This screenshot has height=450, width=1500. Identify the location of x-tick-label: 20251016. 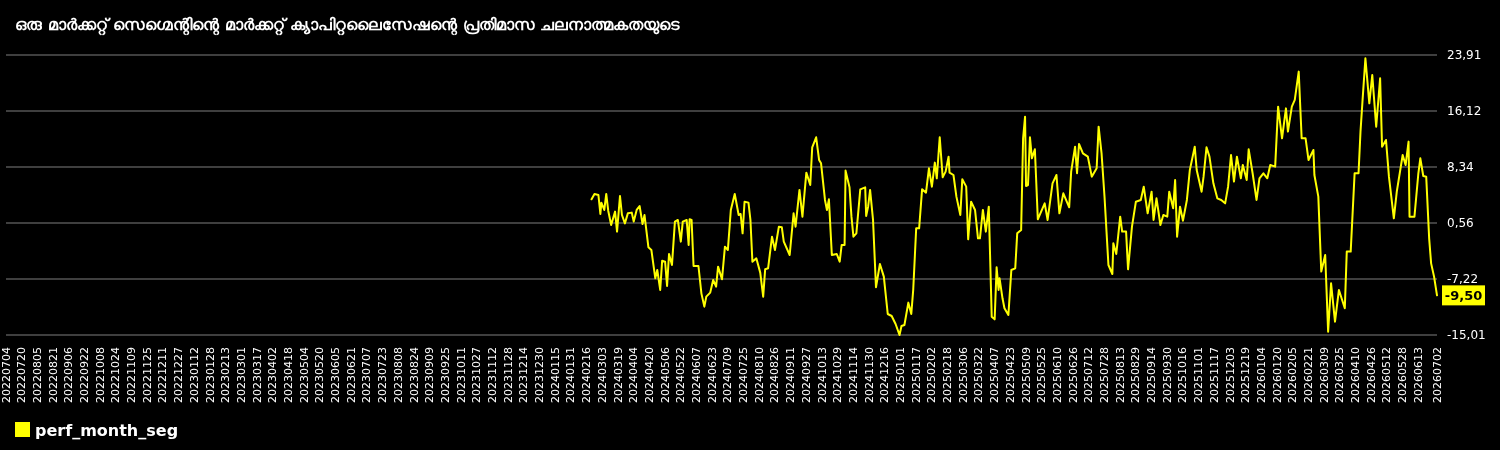
(1183, 375).